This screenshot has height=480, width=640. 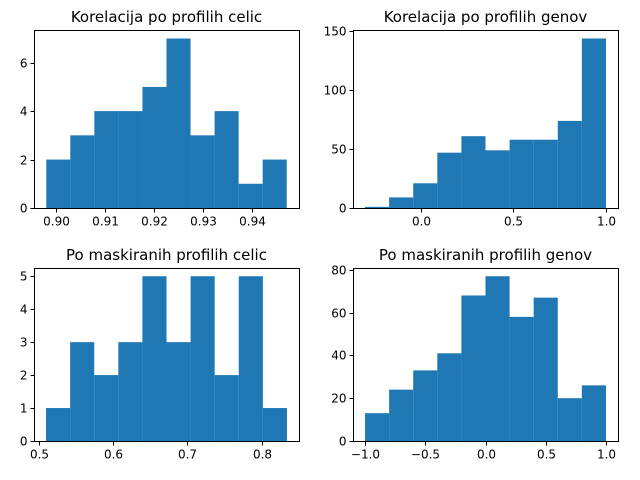 What do you see at coordinates (56, 222) in the screenshot?
I see `x-tick-label: 0.90` at bounding box center [56, 222].